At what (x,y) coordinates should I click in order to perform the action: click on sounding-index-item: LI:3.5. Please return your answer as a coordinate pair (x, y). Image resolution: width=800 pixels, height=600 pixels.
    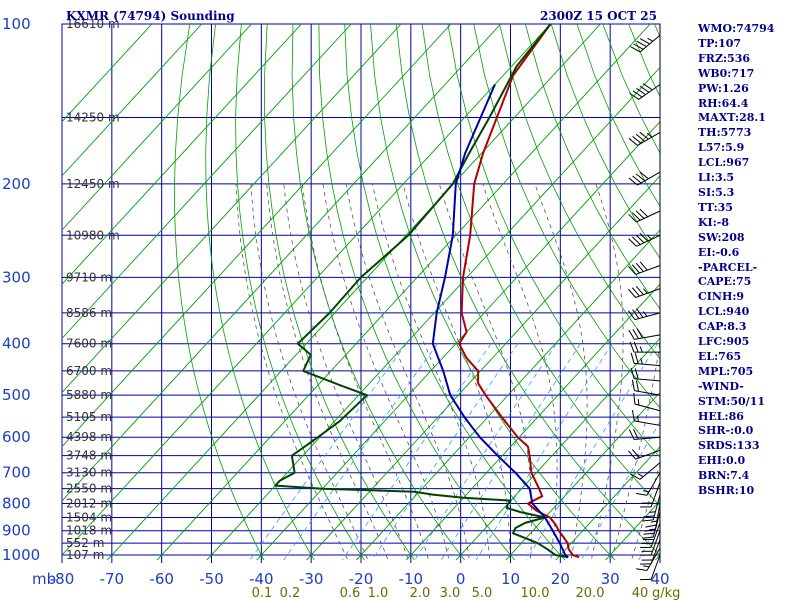
    Looking at the image, I should click on (716, 178).